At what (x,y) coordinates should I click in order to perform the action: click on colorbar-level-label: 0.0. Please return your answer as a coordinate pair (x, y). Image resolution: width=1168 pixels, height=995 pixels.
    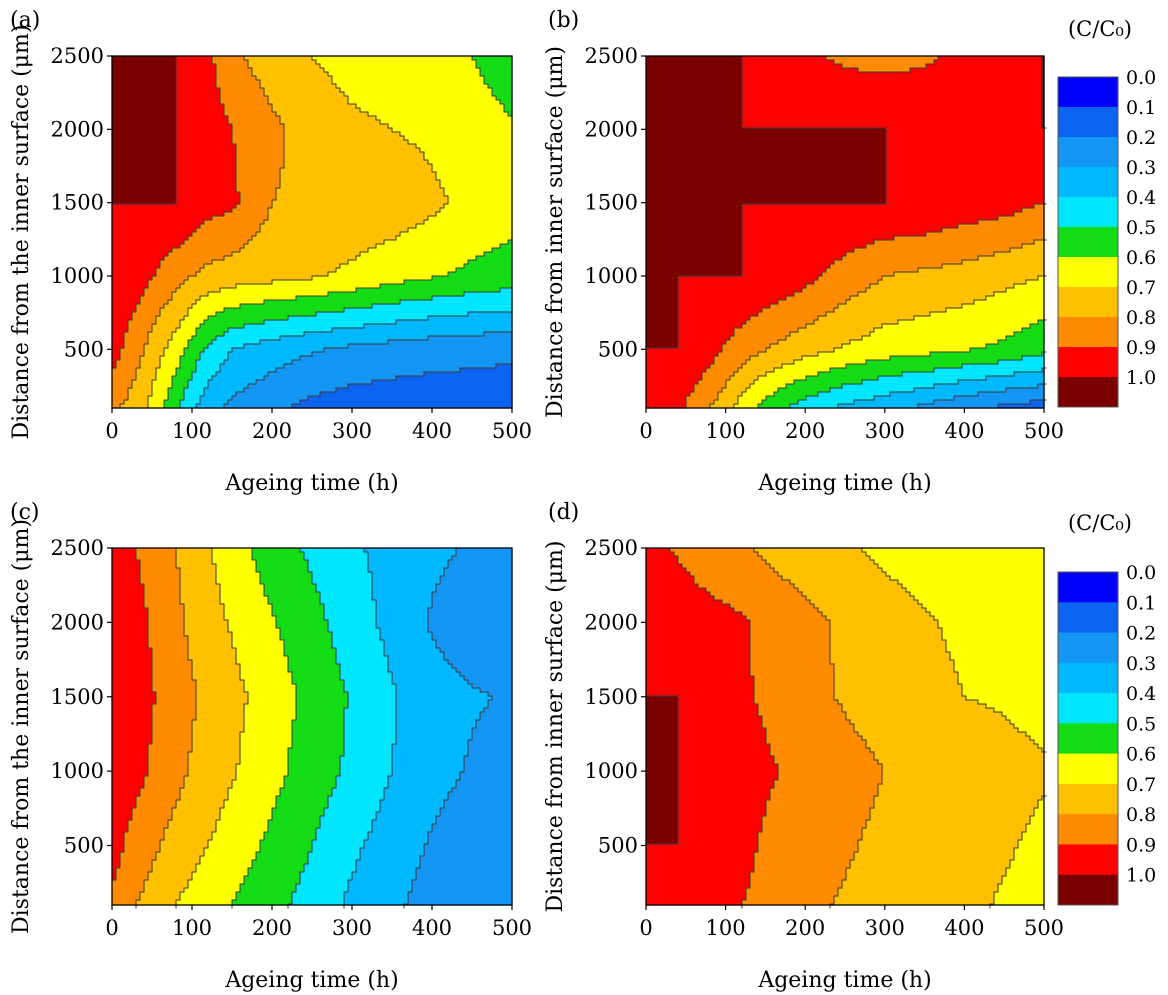
    Looking at the image, I should click on (1141, 573).